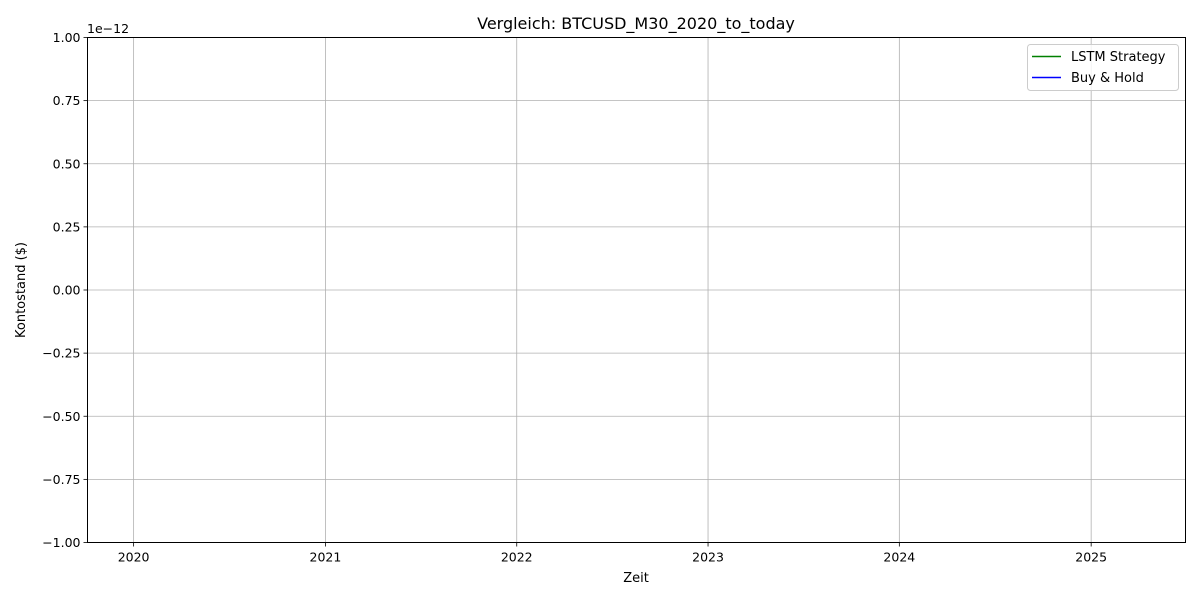  I want to click on legend: LSTM Strategy Buy & Hold, so click(1103, 67).